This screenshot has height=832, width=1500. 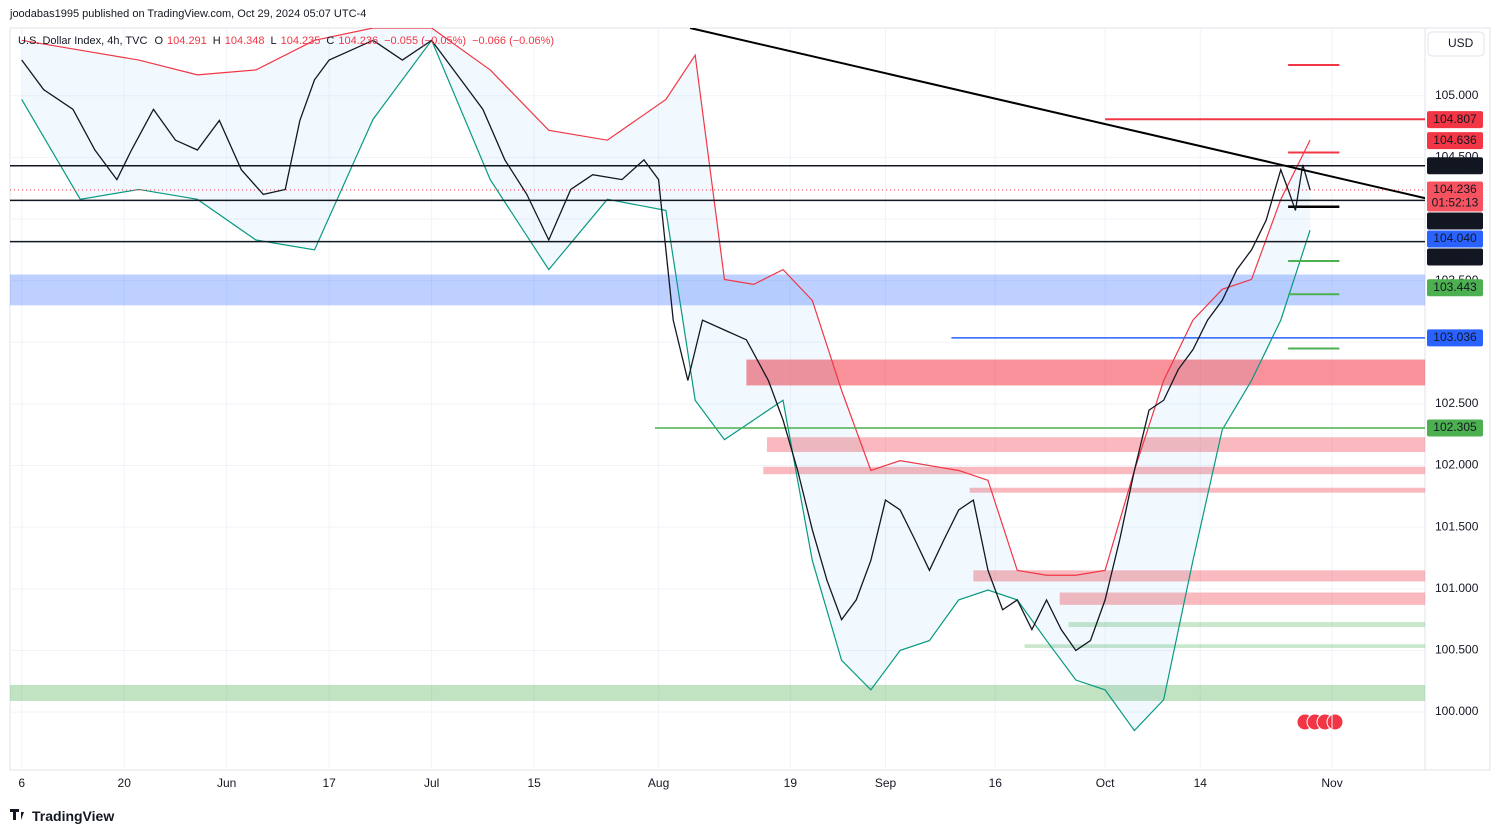 I want to click on countdown: 01:52:13, so click(x=1455, y=203).